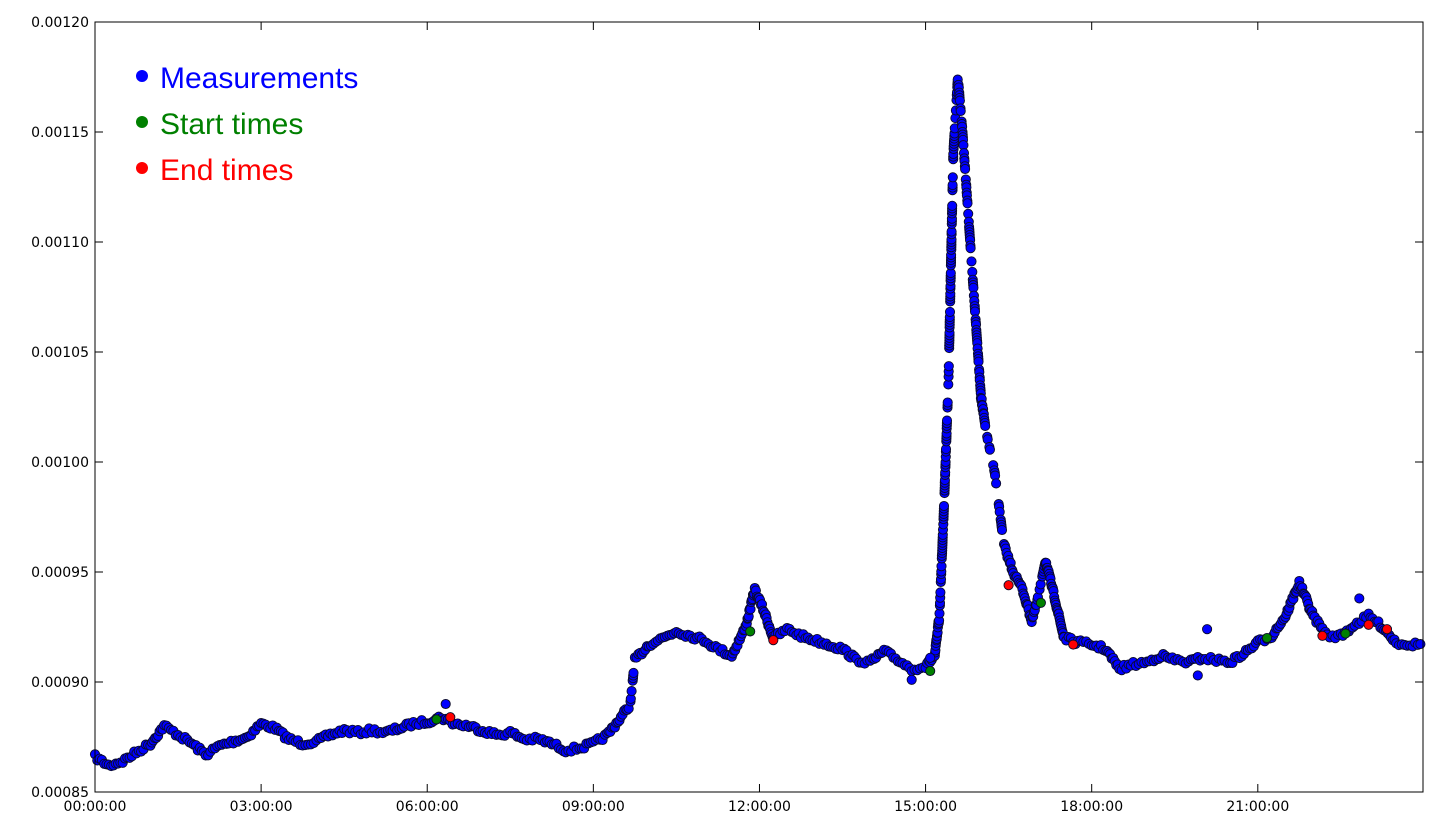  I want to click on x-tick-label: 18:00:00, so click(1091, 807).